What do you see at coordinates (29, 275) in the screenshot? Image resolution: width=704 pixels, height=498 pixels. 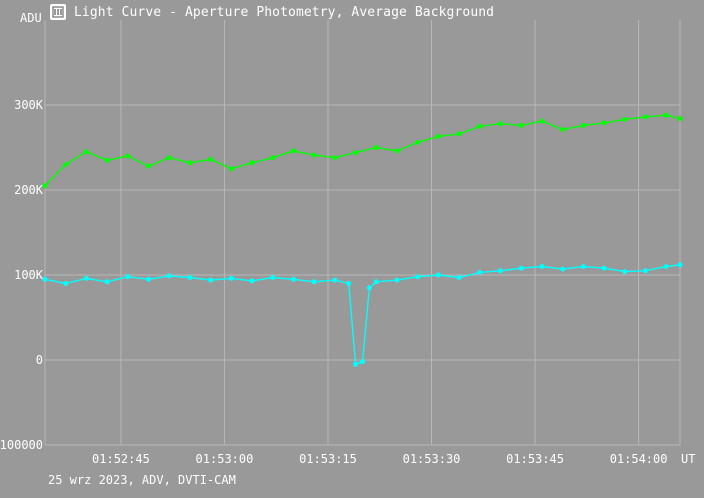 I see `y-tick-label-100k: 100K` at bounding box center [29, 275].